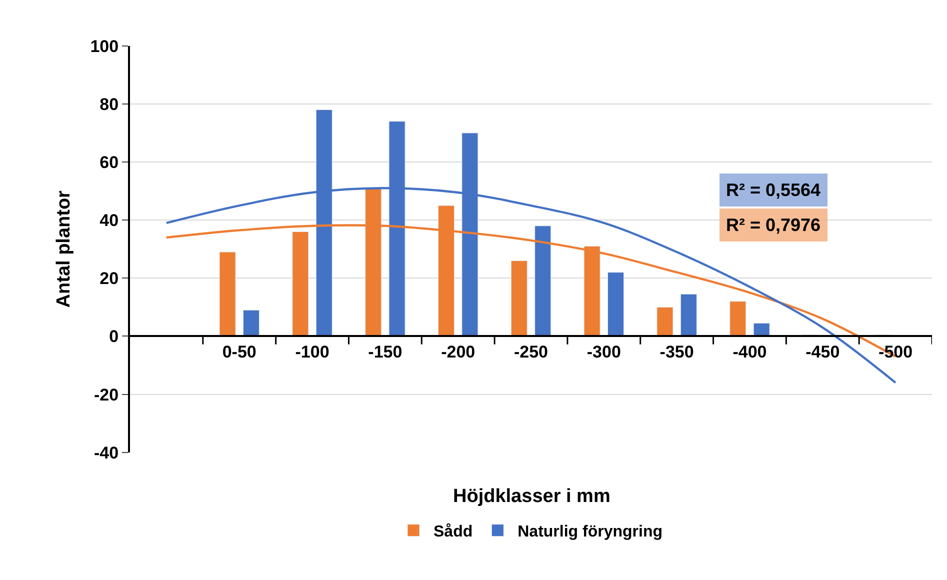 The height and width of the screenshot is (580, 947). What do you see at coordinates (109, 162) in the screenshot?
I see `y-tick-label: 60` at bounding box center [109, 162].